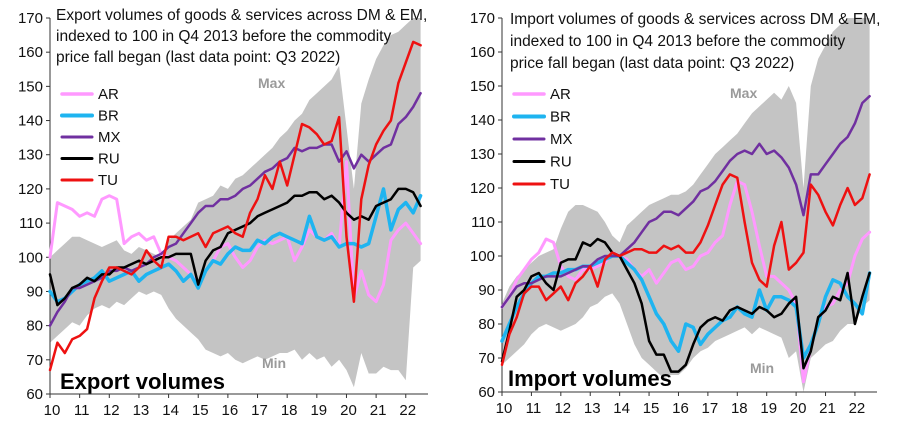  What do you see at coordinates (542, 139) in the screenshot?
I see `import-legend: AR BR MX RU TU` at bounding box center [542, 139].